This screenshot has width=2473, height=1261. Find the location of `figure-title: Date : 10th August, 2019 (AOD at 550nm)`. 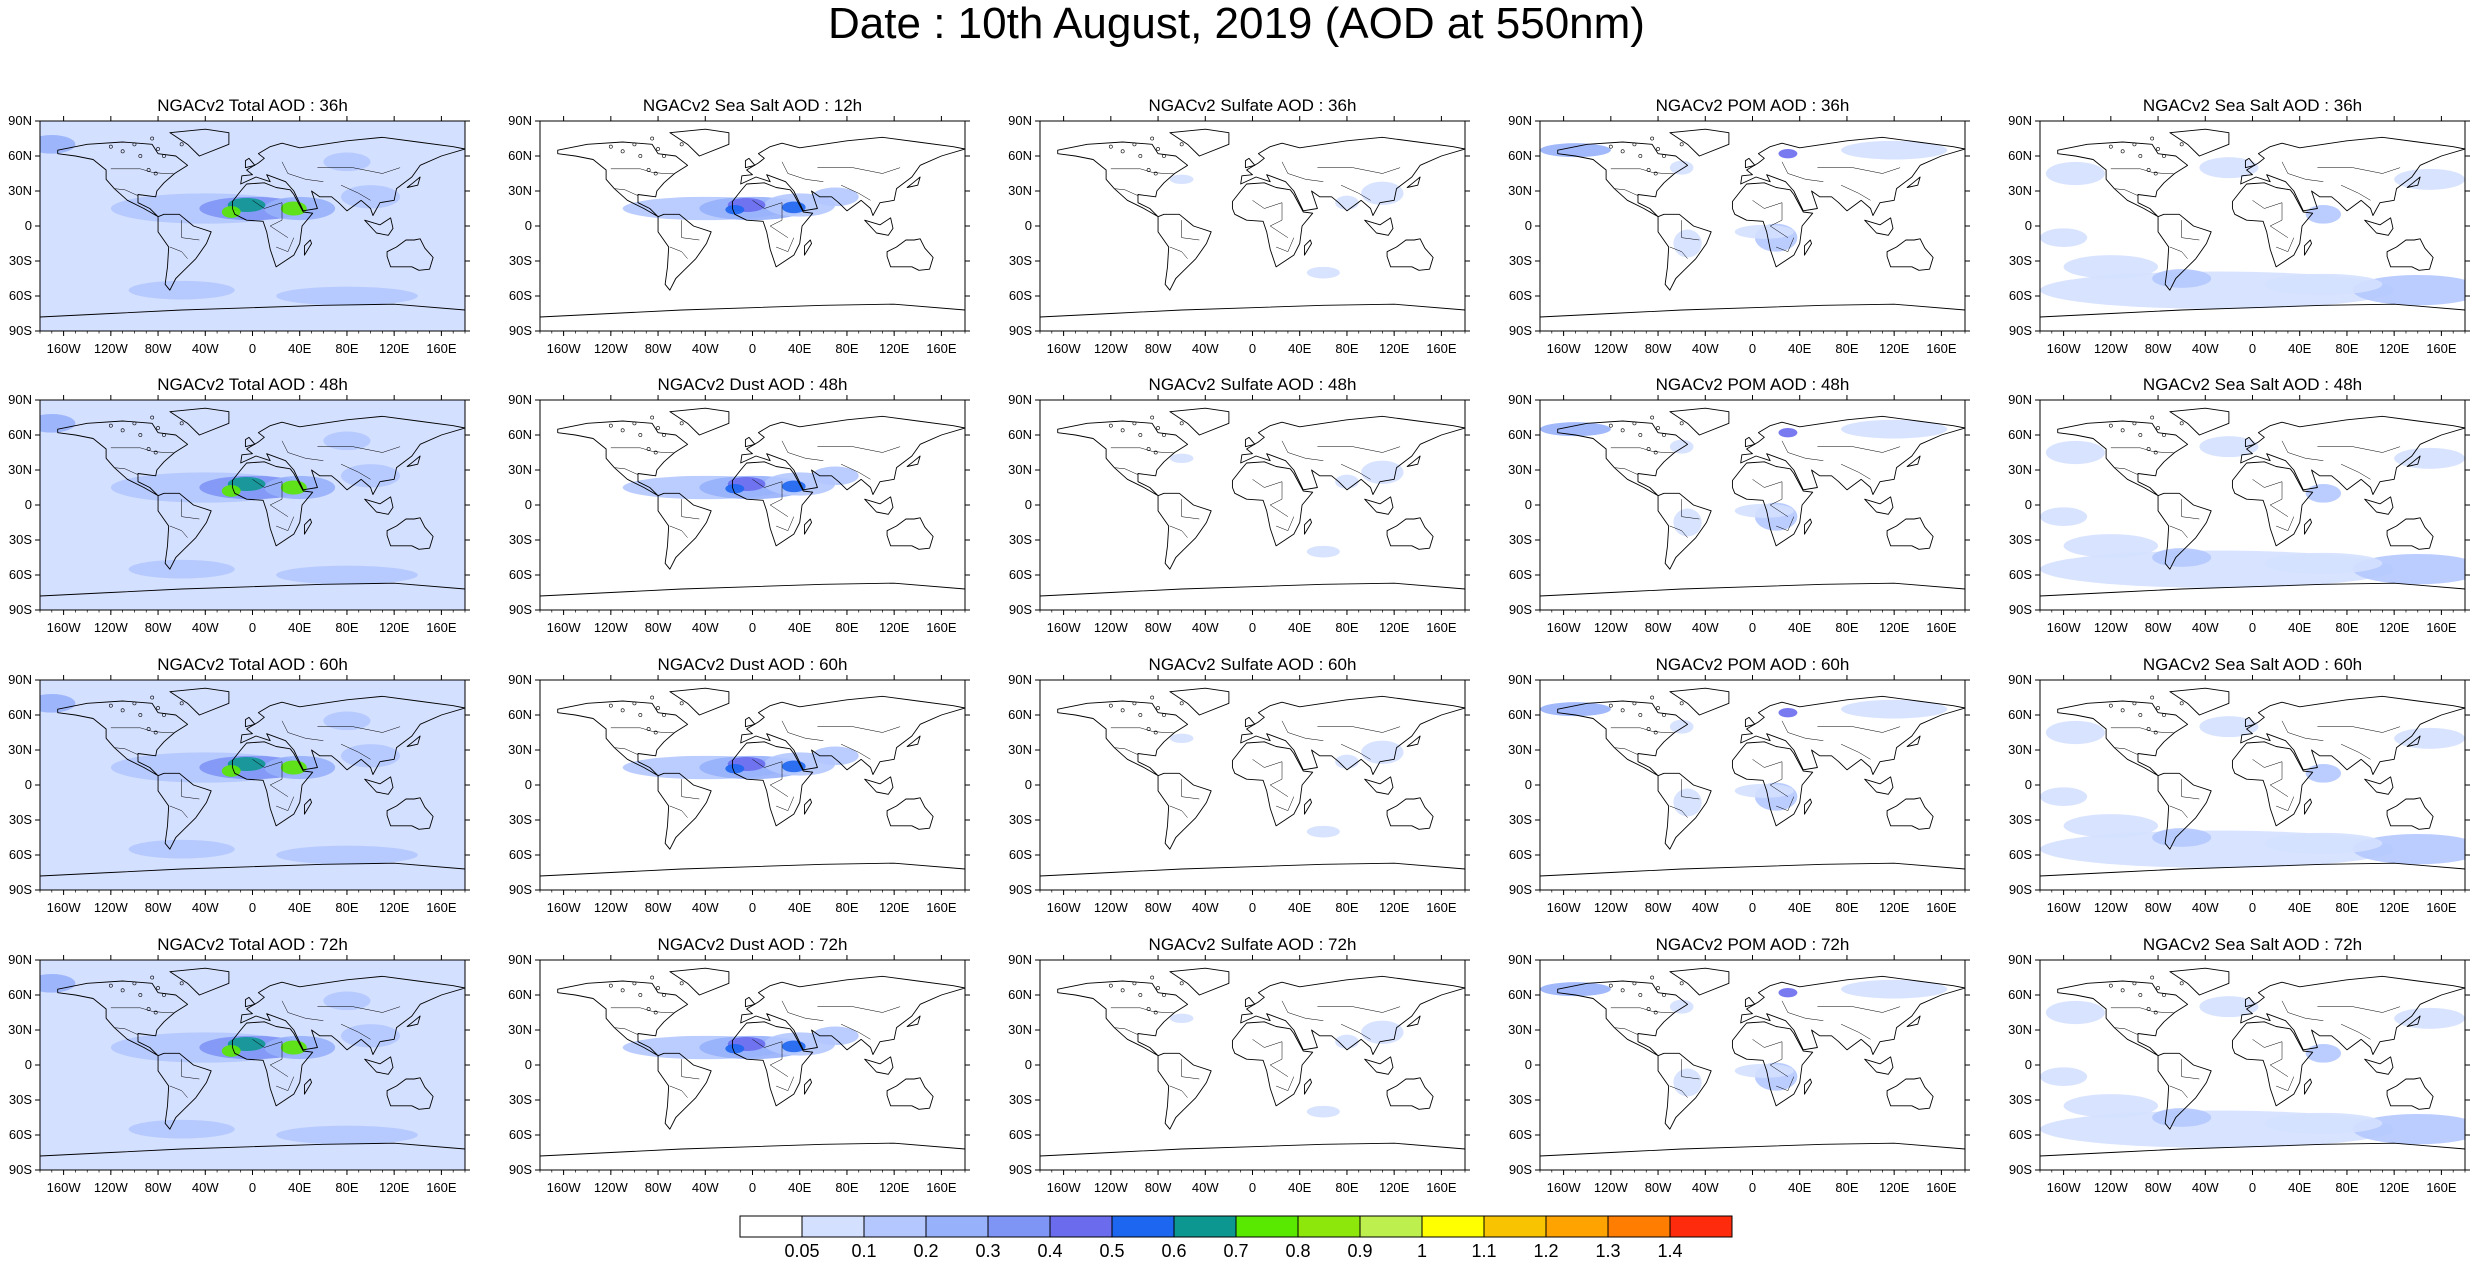

figure-title: Date : 10th August, 2019 (AOD at 550nm) is located at coordinates (1236, 24).